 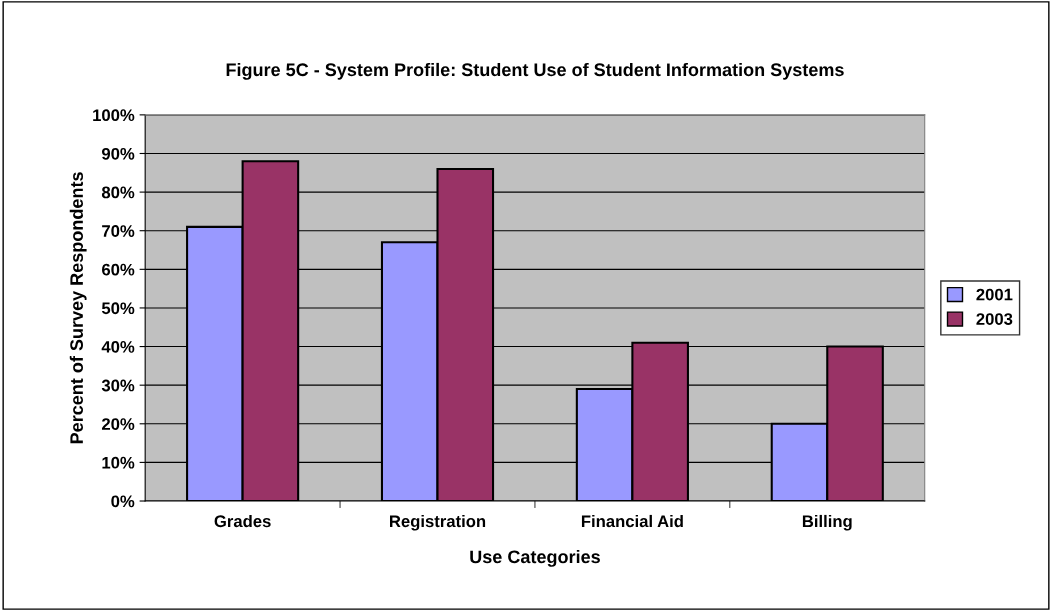 I want to click on y-tick-label: 20%, so click(x=118, y=424).